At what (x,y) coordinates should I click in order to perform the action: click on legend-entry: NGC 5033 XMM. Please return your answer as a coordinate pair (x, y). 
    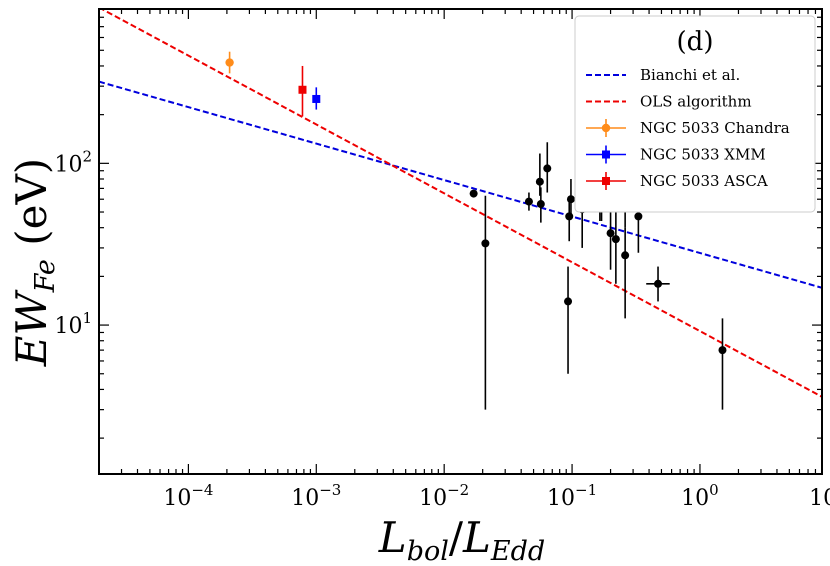
    Looking at the image, I should click on (676, 154).